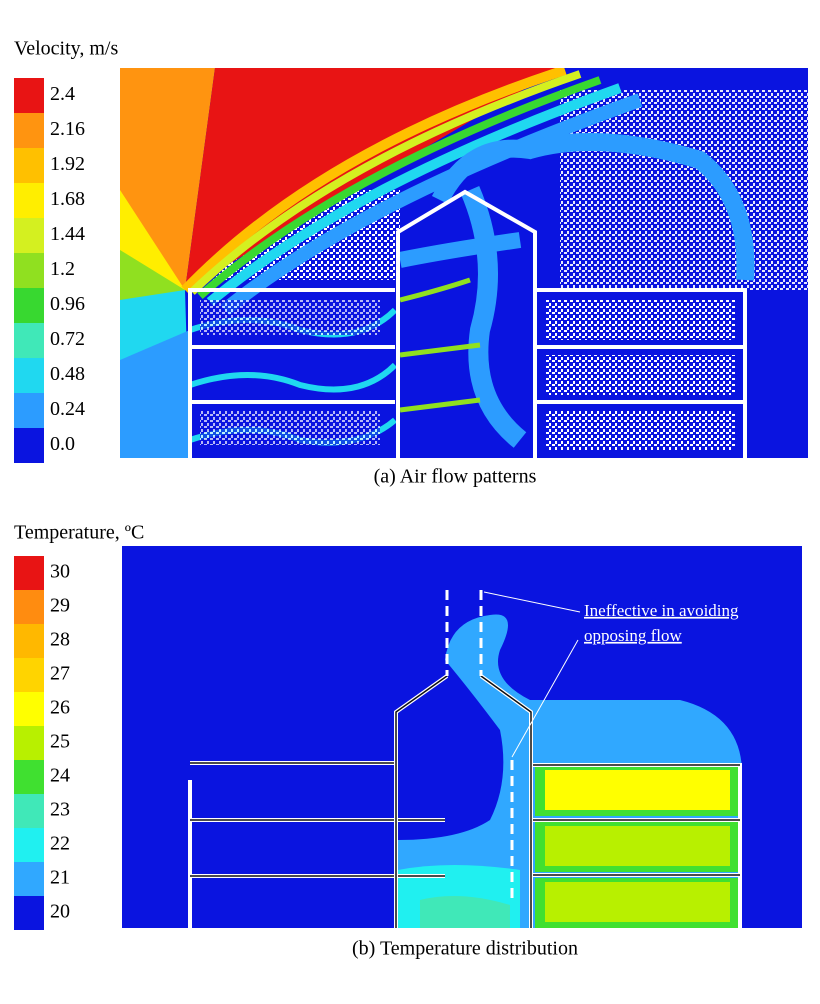 The height and width of the screenshot is (1004, 820). What do you see at coordinates (62, 444) in the screenshot?
I see `legend-label: 0.0` at bounding box center [62, 444].